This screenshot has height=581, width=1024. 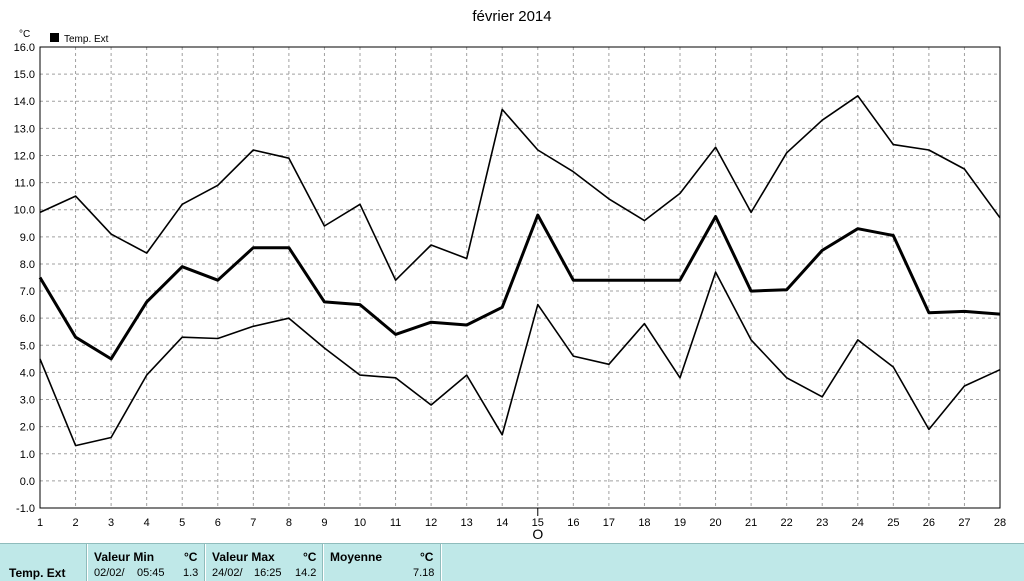 What do you see at coordinates (822, 523) in the screenshot?
I see `x-tick-label: 23` at bounding box center [822, 523].